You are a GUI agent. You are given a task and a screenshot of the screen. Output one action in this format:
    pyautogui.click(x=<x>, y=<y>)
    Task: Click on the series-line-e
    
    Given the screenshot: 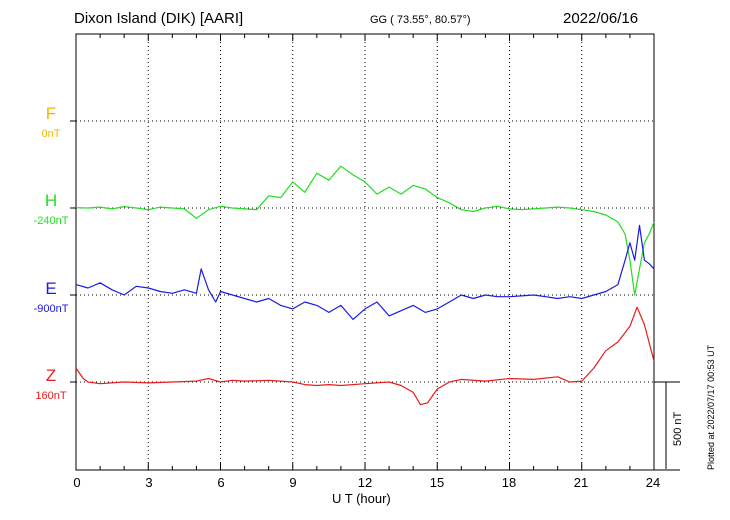 What is the action you would take?
    pyautogui.click(x=365, y=272)
    